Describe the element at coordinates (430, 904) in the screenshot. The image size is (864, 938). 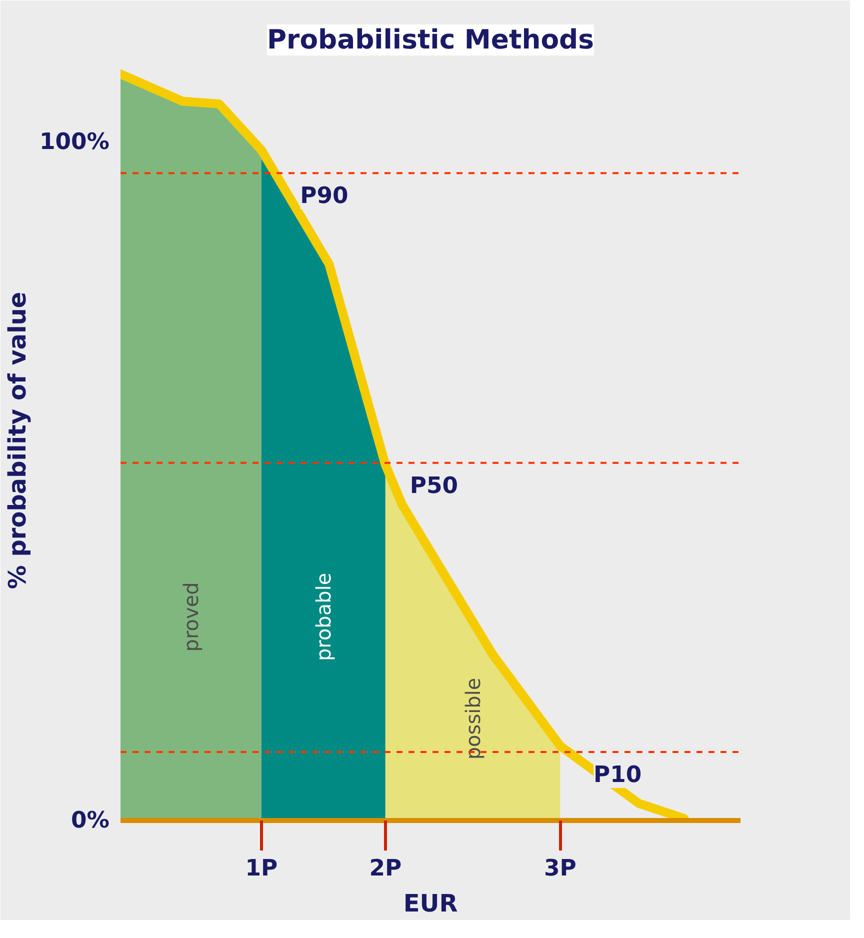
I see `x-axis-title: EUR` at that location.